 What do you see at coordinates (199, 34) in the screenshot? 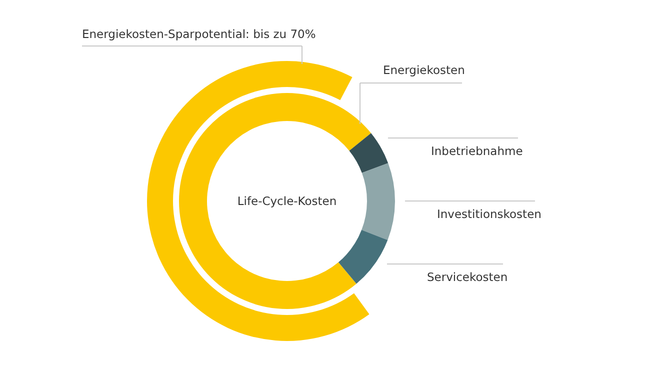
I see `text: Energiekosten-Sparpotential: bis zu 70%` at bounding box center [199, 34].